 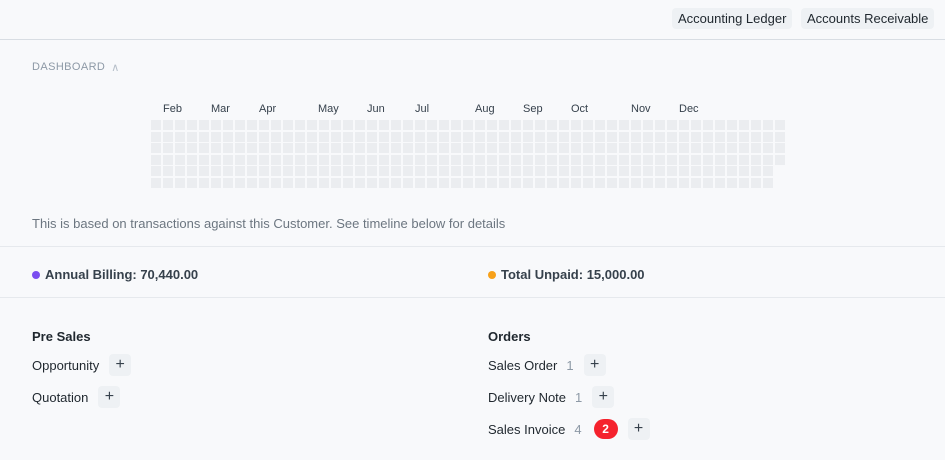 What do you see at coordinates (485, 109) in the screenshot?
I see `heatmap-month-label: Aug` at bounding box center [485, 109].